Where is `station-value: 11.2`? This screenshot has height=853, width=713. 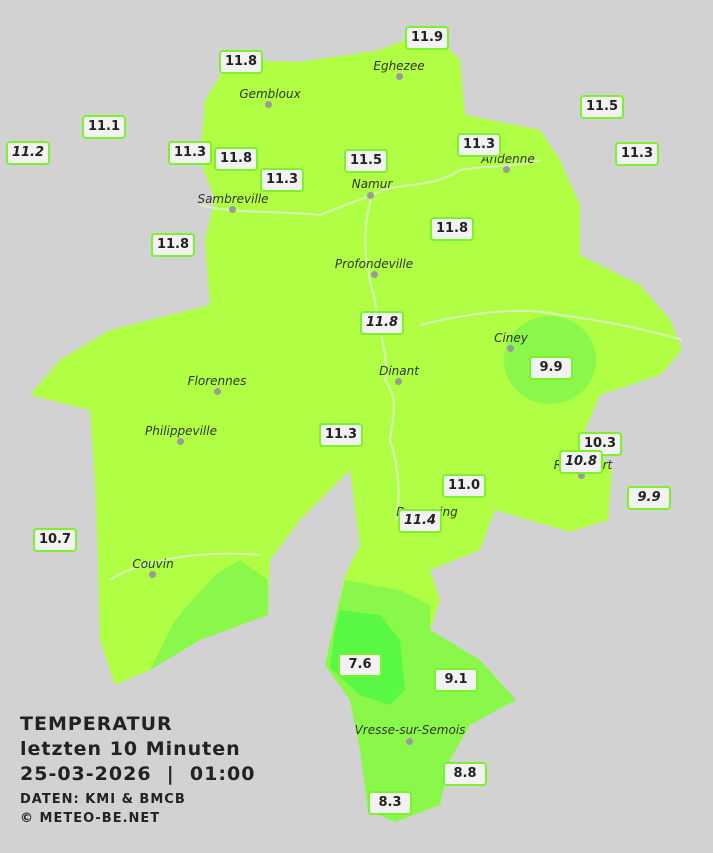
station-value: 11.2 is located at coordinates (28, 153).